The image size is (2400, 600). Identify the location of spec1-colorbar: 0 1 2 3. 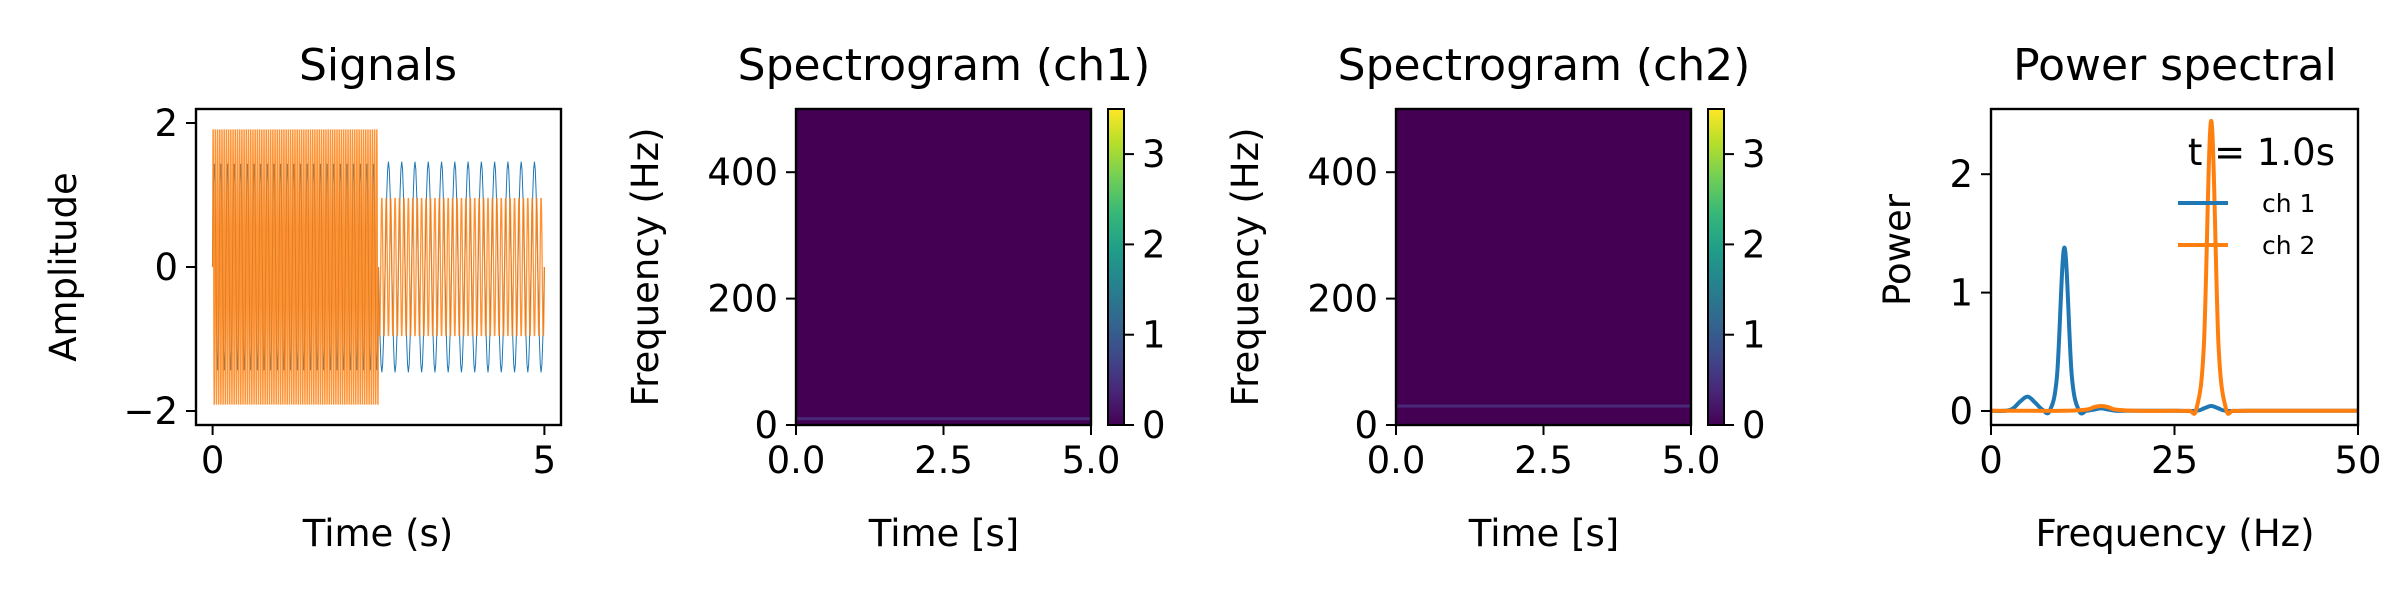
(1136, 277).